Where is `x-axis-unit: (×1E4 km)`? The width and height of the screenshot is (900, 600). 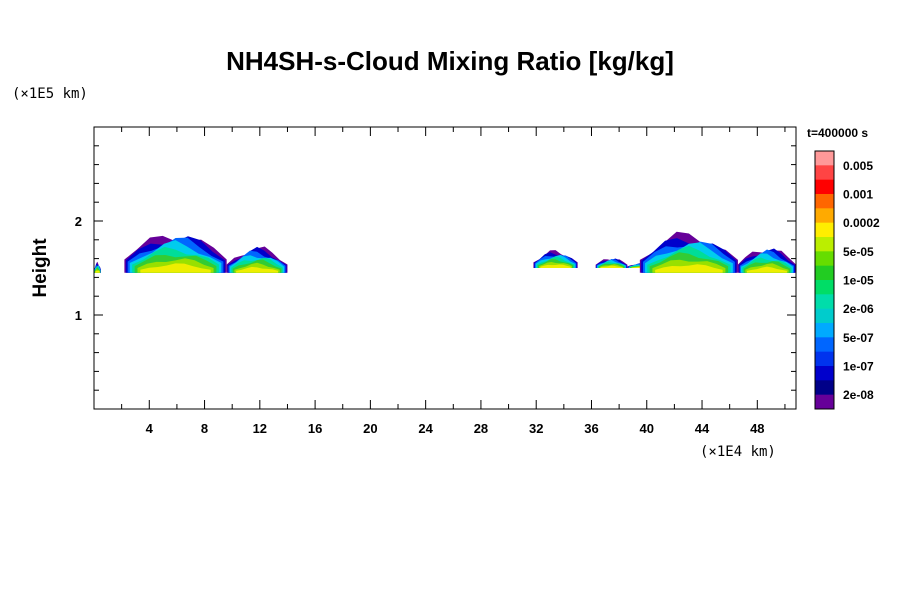 x-axis-unit: (×1E4 km) is located at coordinates (738, 452).